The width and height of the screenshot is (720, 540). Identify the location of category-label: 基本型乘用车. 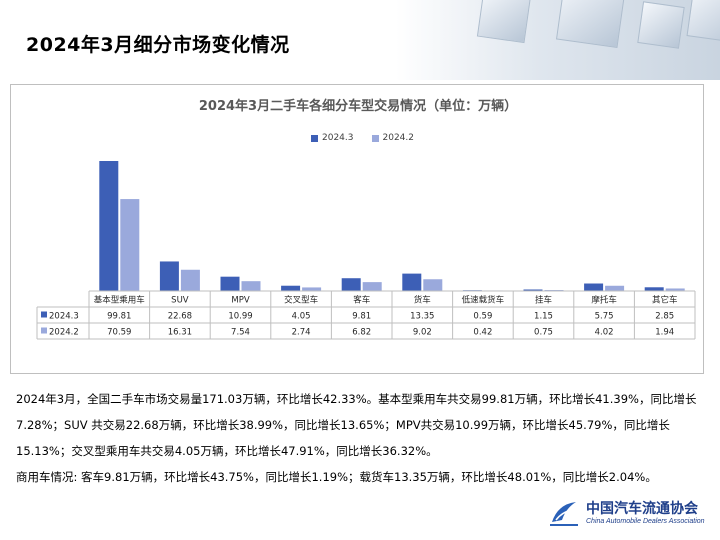
(119, 300).